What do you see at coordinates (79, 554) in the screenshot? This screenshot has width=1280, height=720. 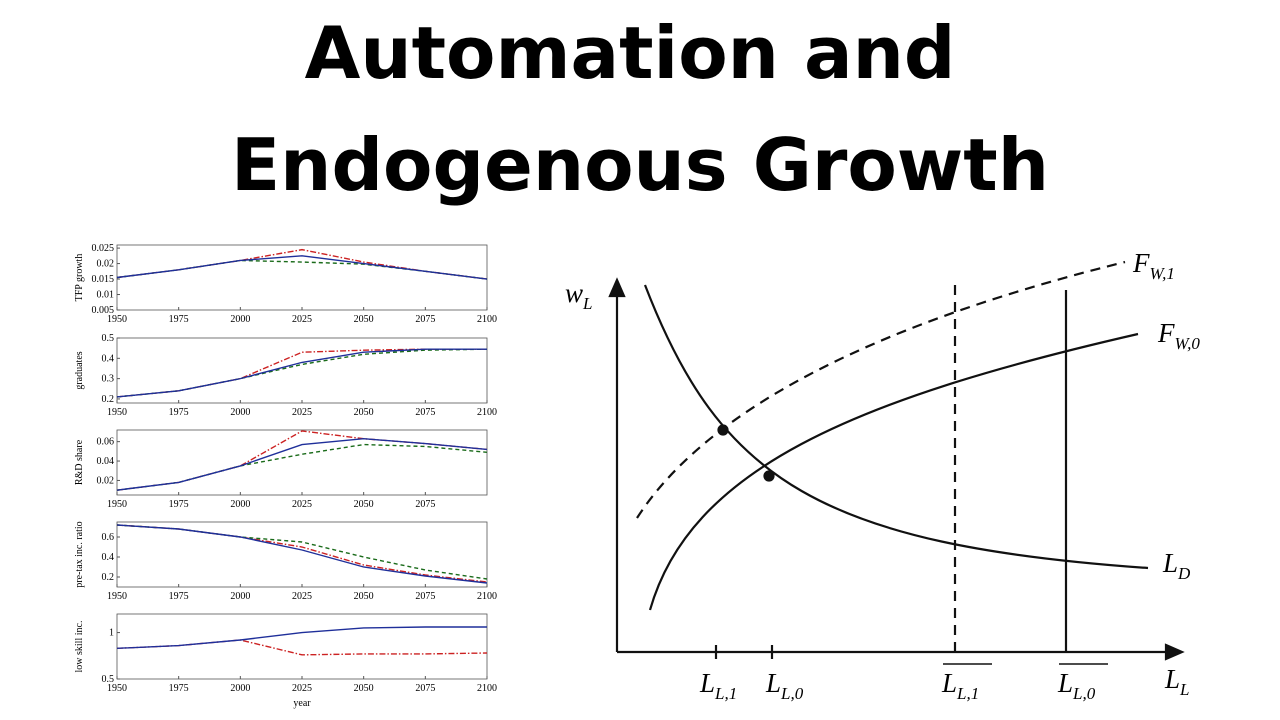 I see `y-axis-label: pre-tax inc. ratio` at bounding box center [79, 554].